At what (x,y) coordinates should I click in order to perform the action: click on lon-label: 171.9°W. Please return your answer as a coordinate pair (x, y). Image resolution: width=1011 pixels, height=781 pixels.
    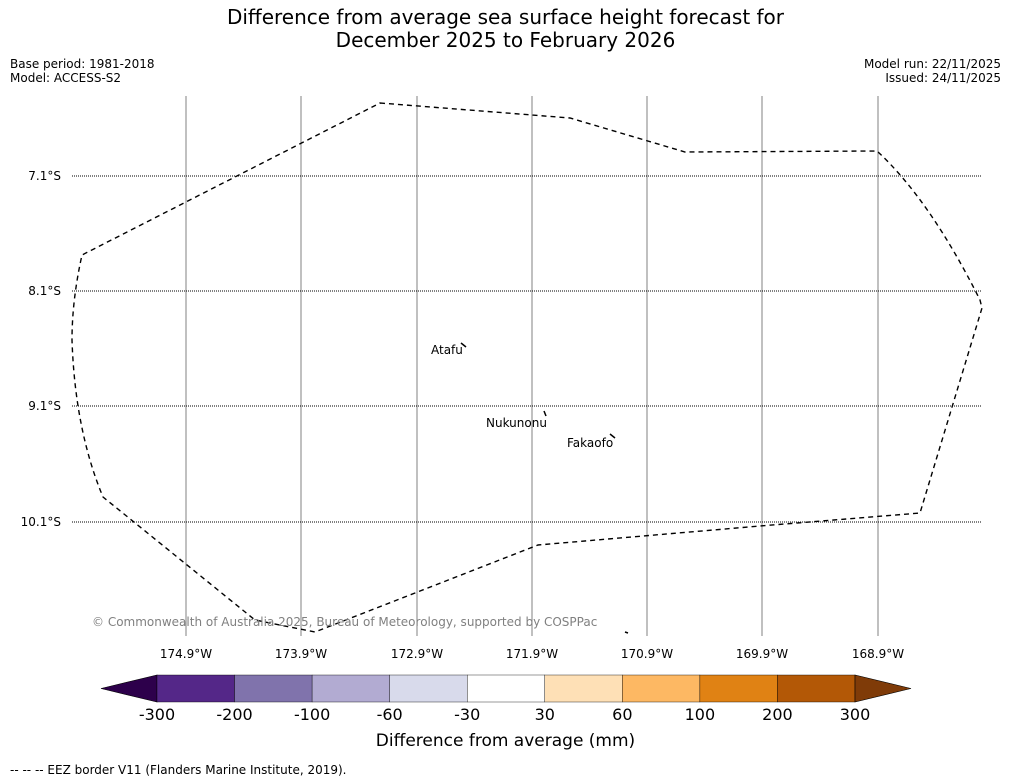
    Looking at the image, I should click on (532, 654).